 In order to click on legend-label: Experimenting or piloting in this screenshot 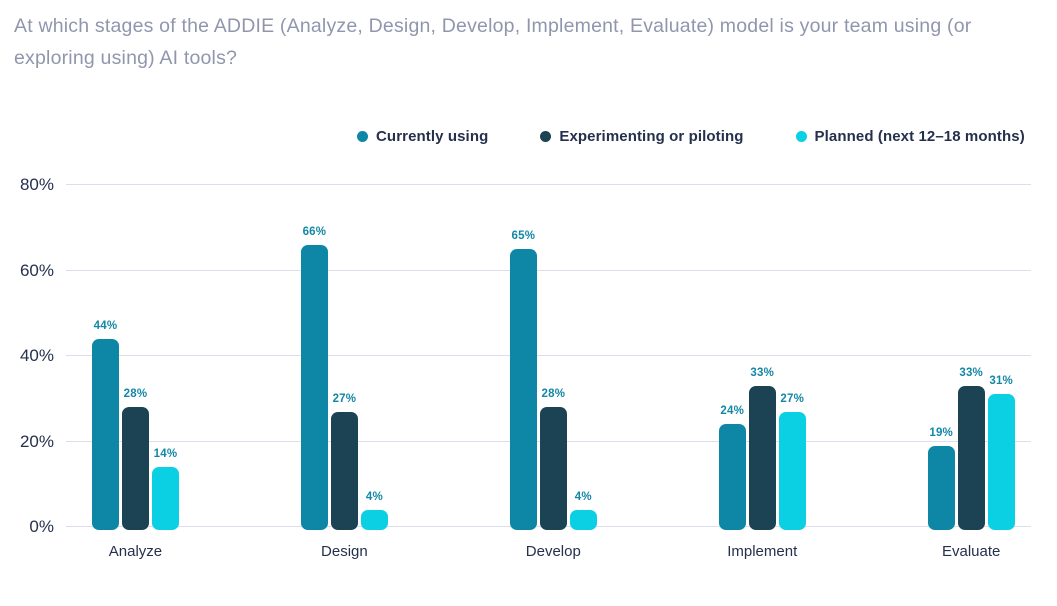, I will do `click(651, 136)`.